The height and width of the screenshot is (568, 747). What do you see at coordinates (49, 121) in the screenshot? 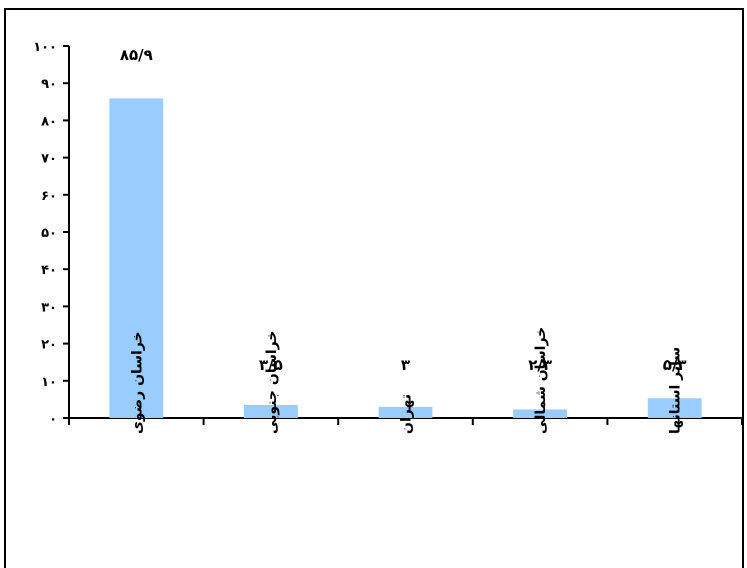
I see `y-tick-label: ۸۰` at bounding box center [49, 121].